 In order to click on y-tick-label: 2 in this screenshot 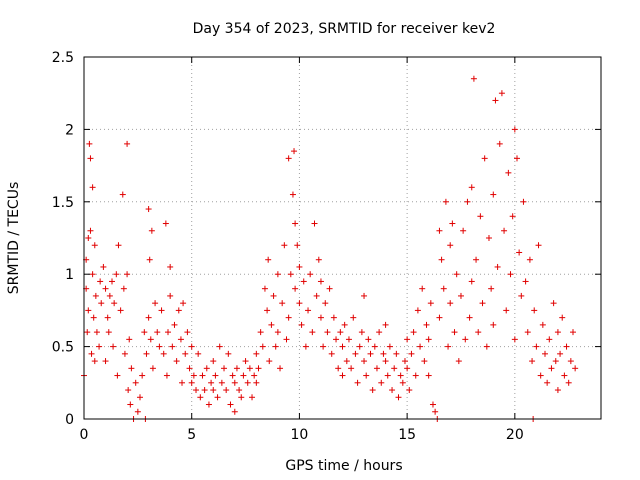, I will do `click(69, 130)`.